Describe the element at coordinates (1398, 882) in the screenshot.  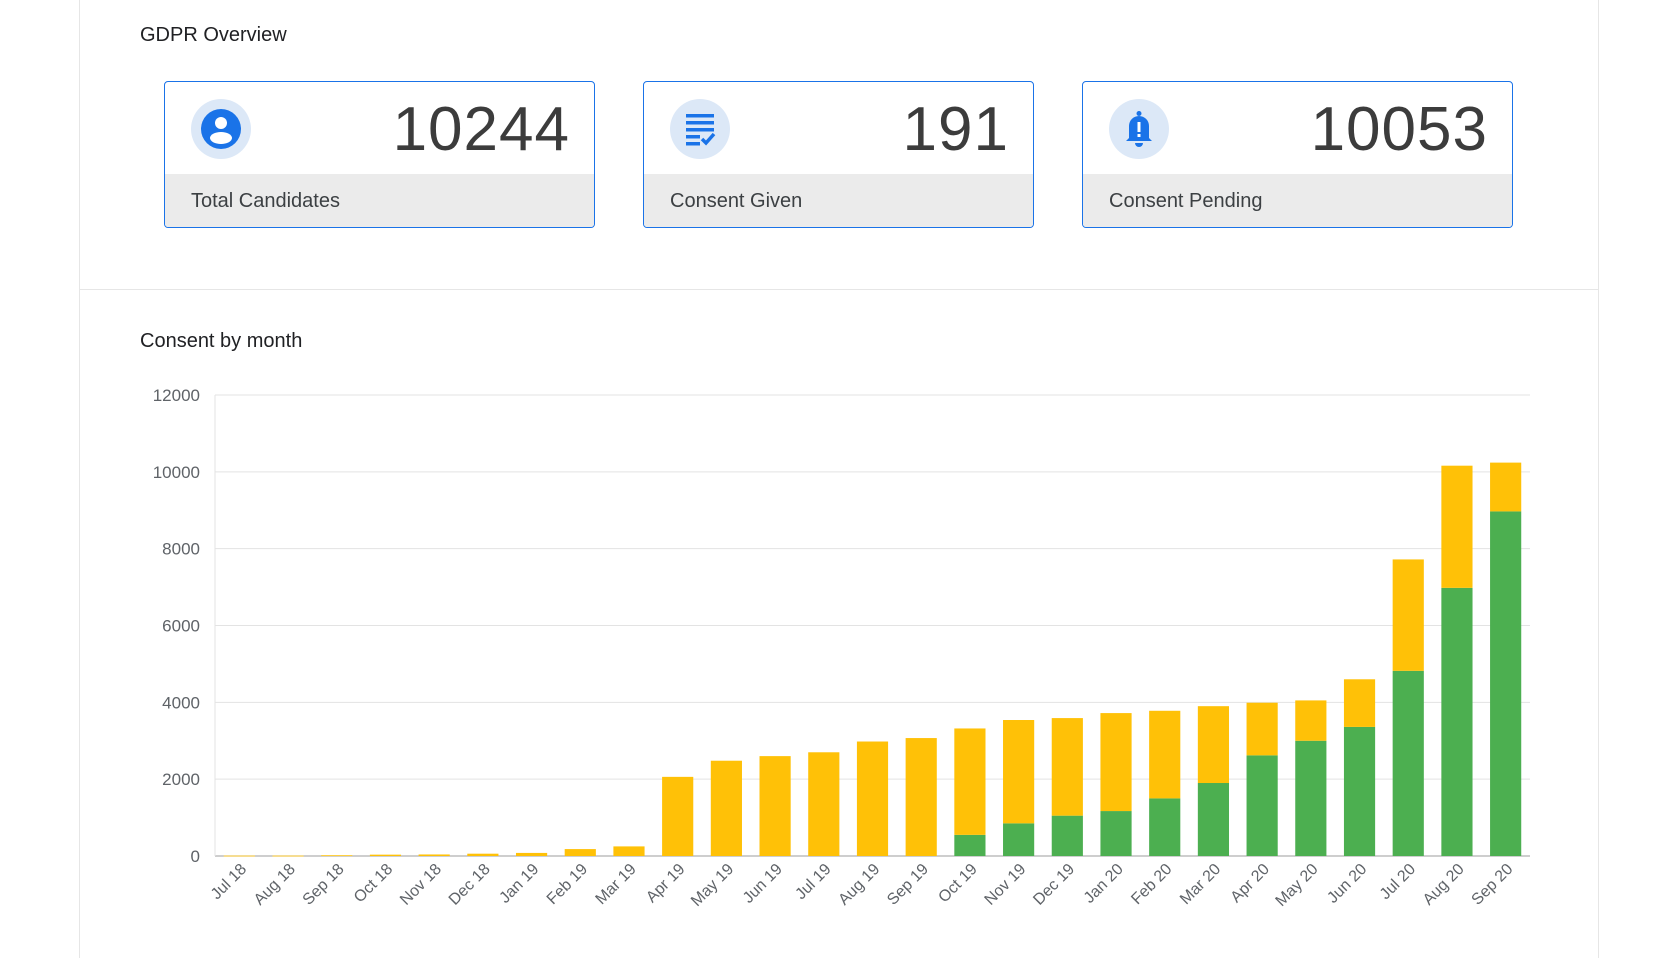
I see `x-tick-label: Jul 20` at that location.